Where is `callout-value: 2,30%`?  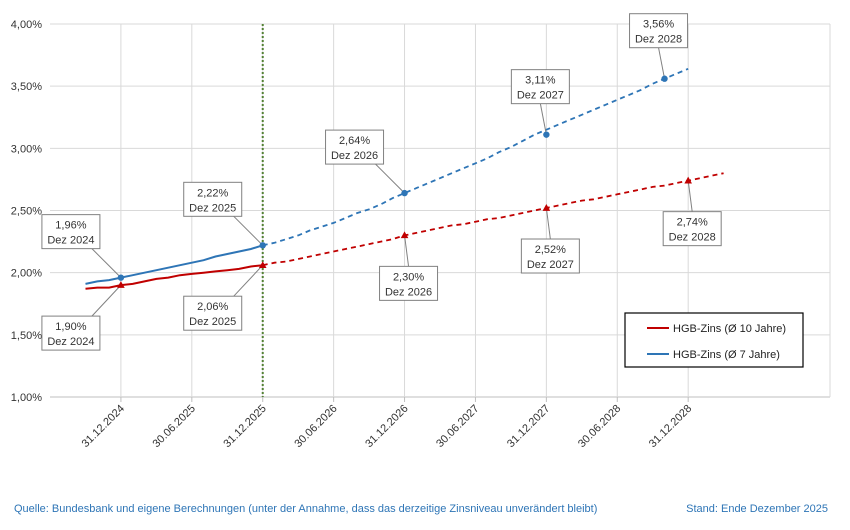 callout-value: 2,30% is located at coordinates (408, 277).